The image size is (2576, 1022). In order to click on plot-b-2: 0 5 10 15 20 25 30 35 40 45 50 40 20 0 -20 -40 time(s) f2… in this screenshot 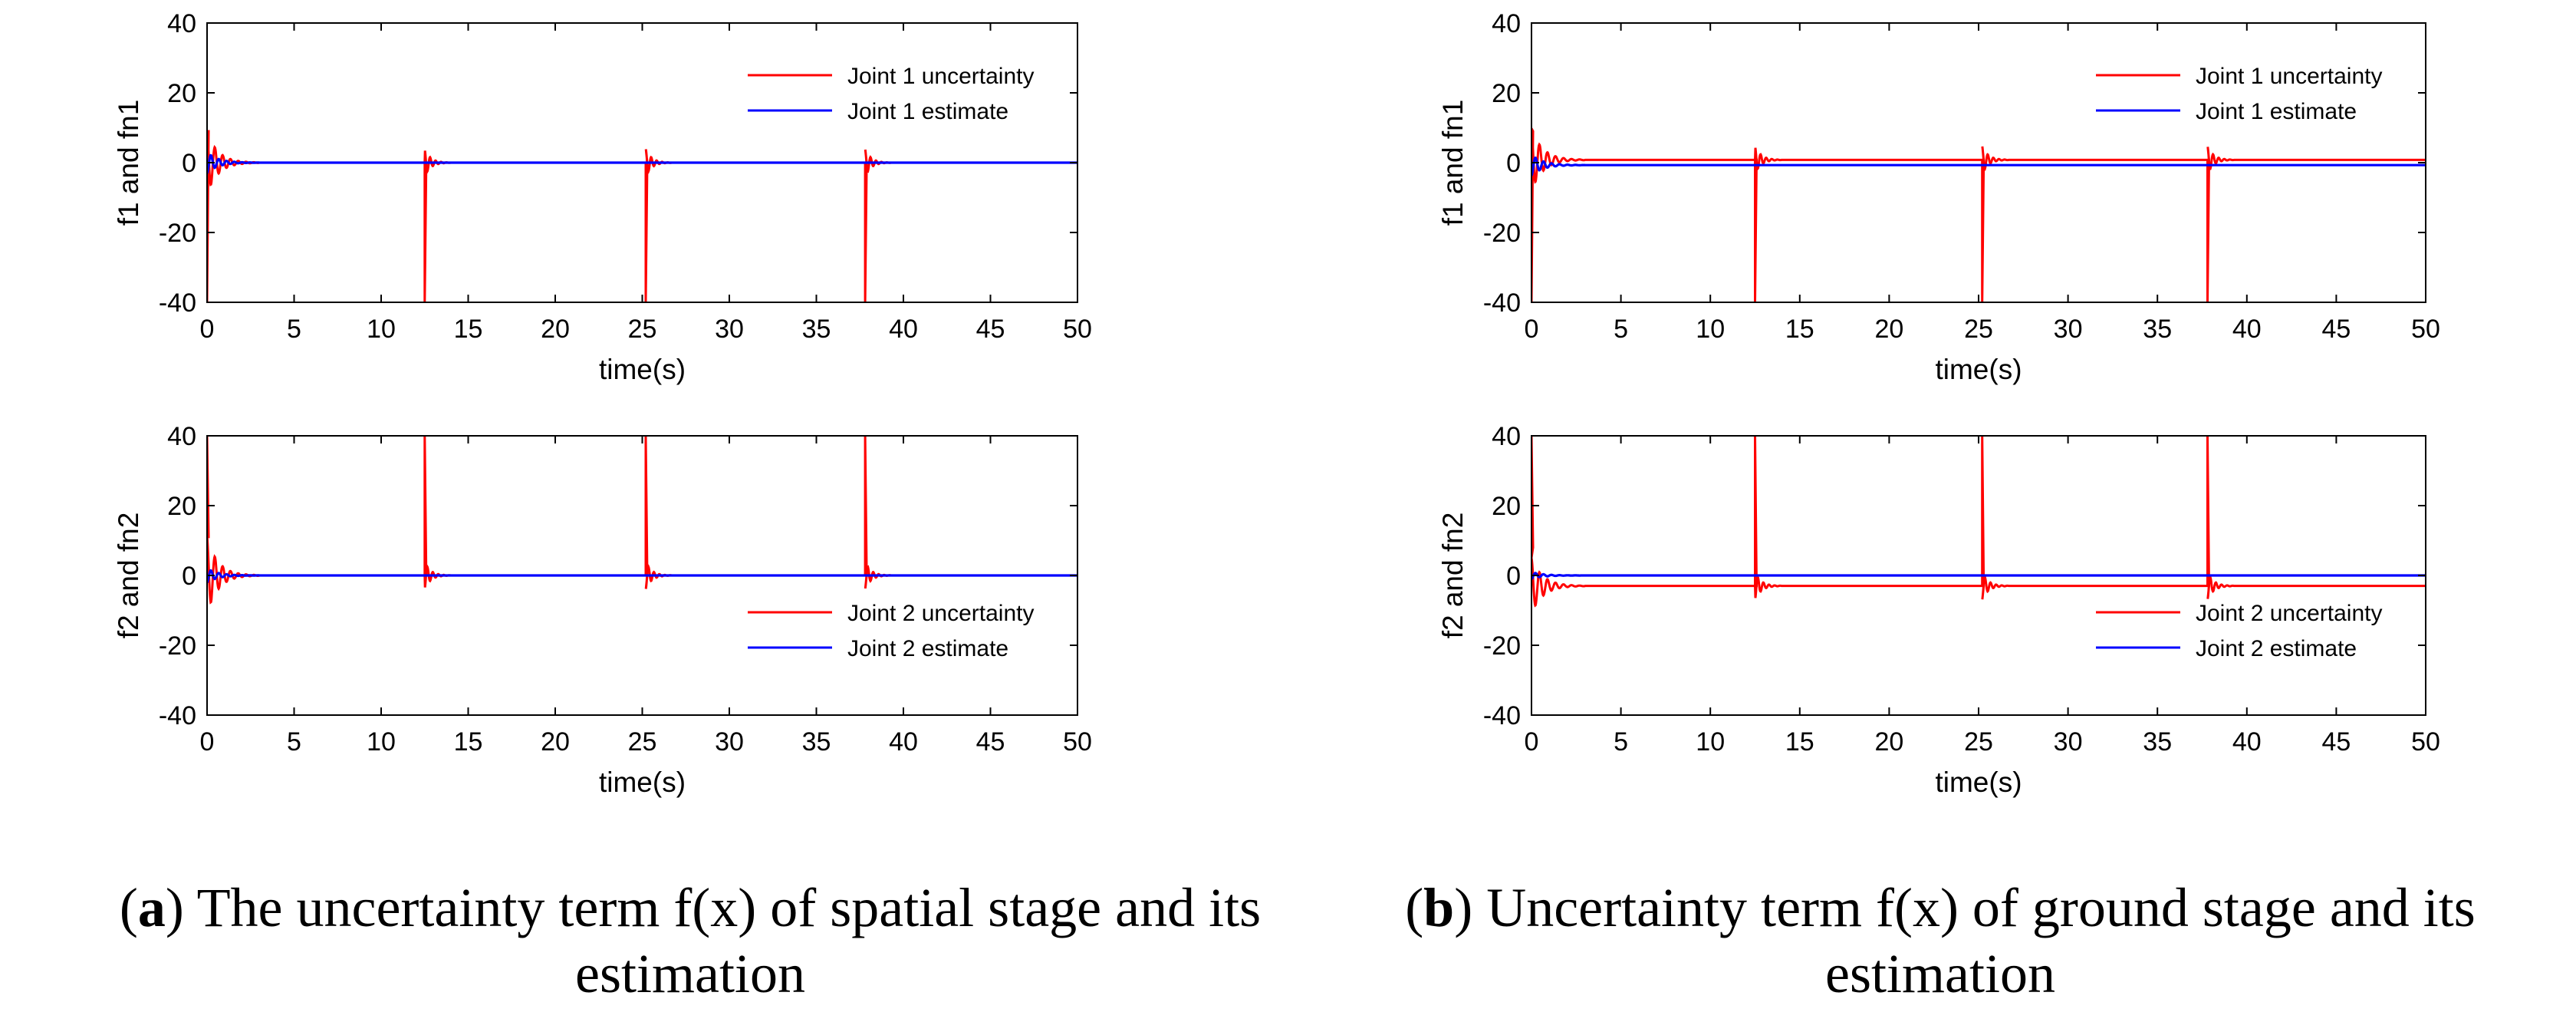, I will do `click(1938, 610)`.